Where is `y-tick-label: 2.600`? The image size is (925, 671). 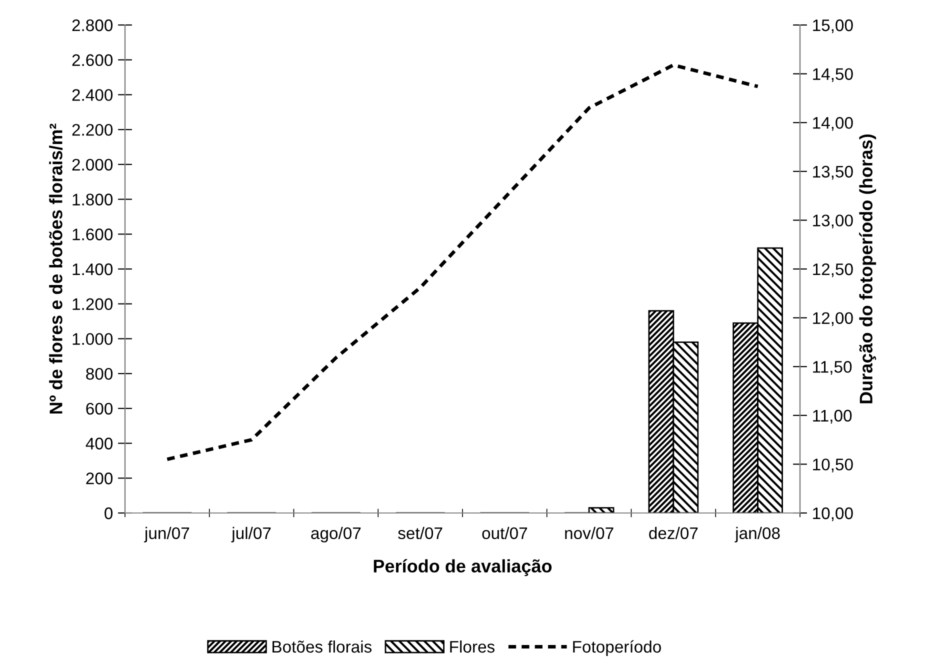 y-tick-label: 2.600 is located at coordinates (92, 60).